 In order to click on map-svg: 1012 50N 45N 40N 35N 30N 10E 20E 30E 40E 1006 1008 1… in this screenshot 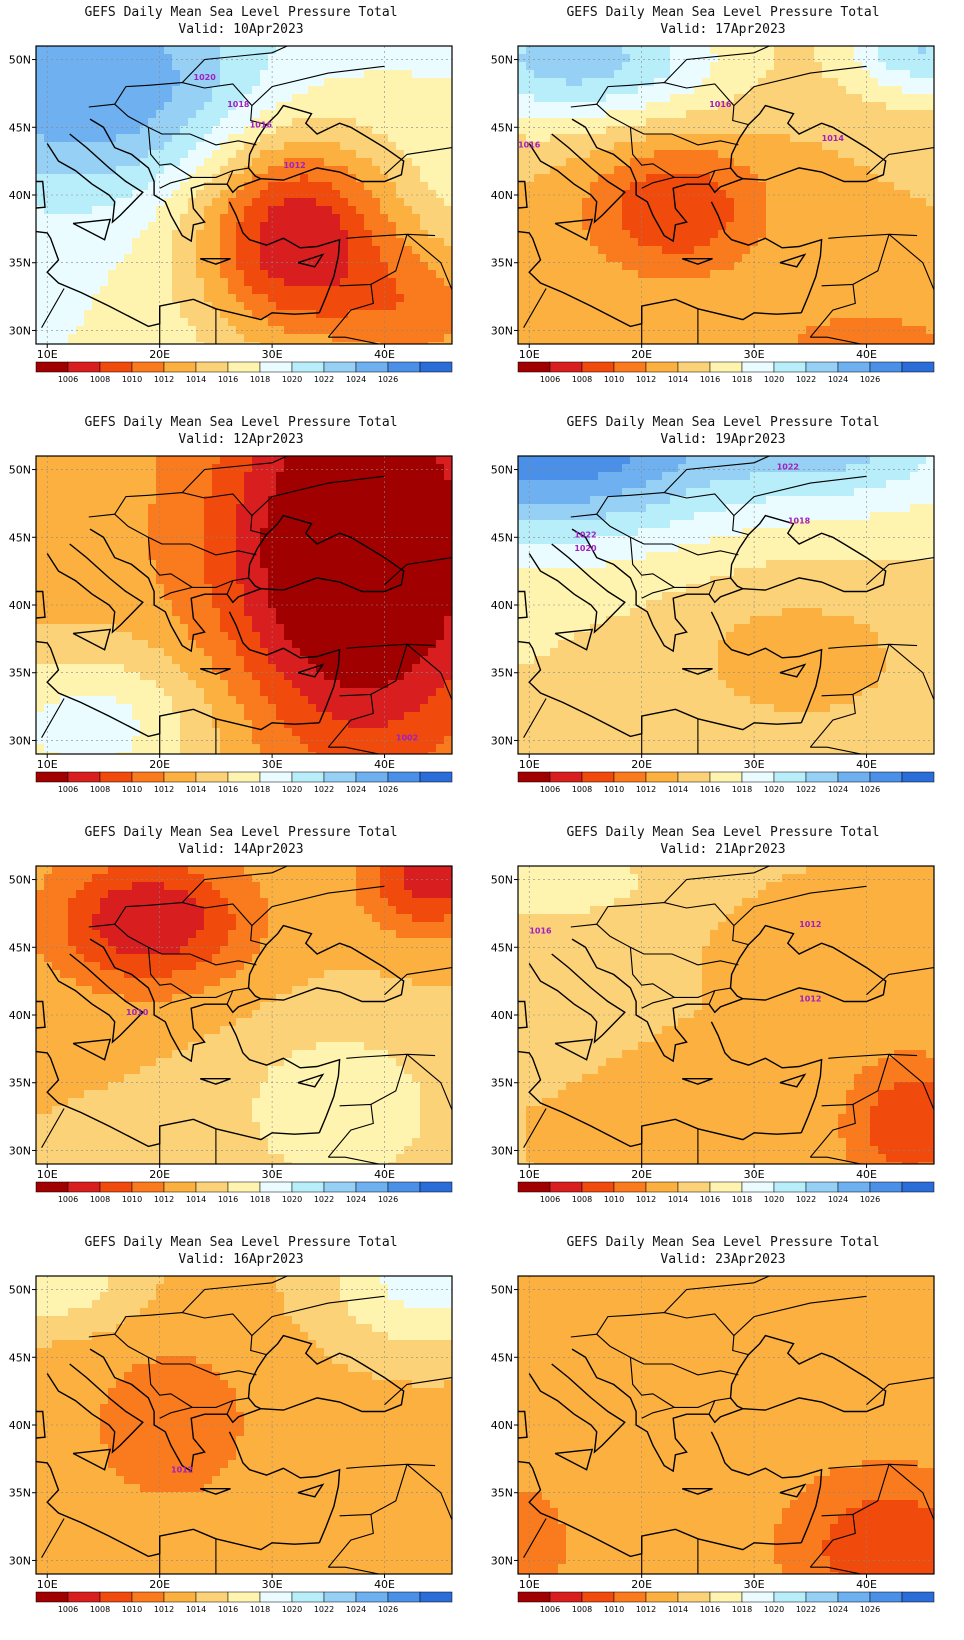, I will do `click(231, 1444)`.